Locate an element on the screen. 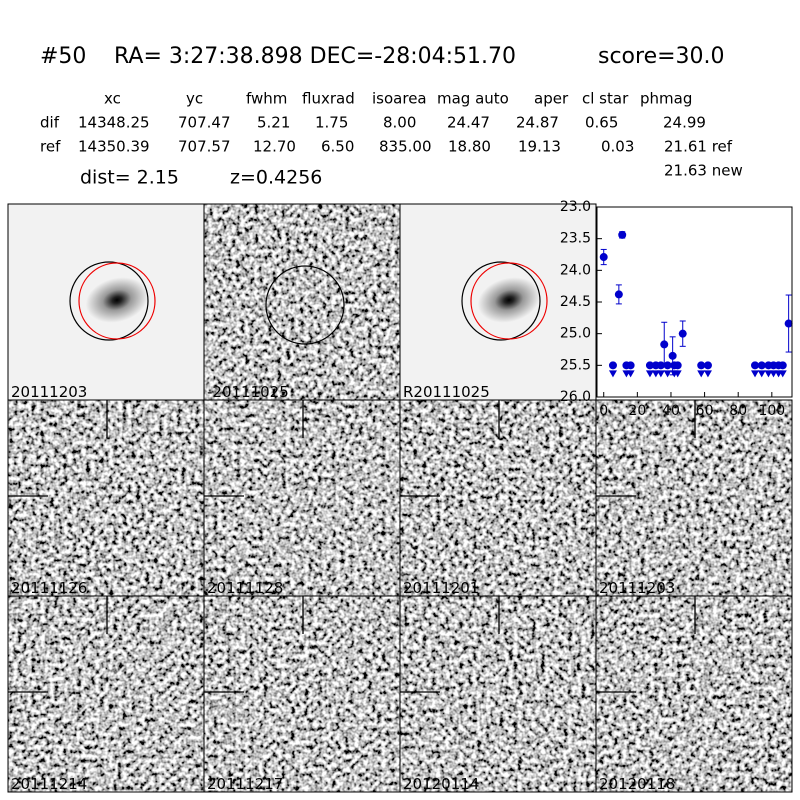 This screenshot has height=800, width=800. aperture is located at coordinates (305, 305).